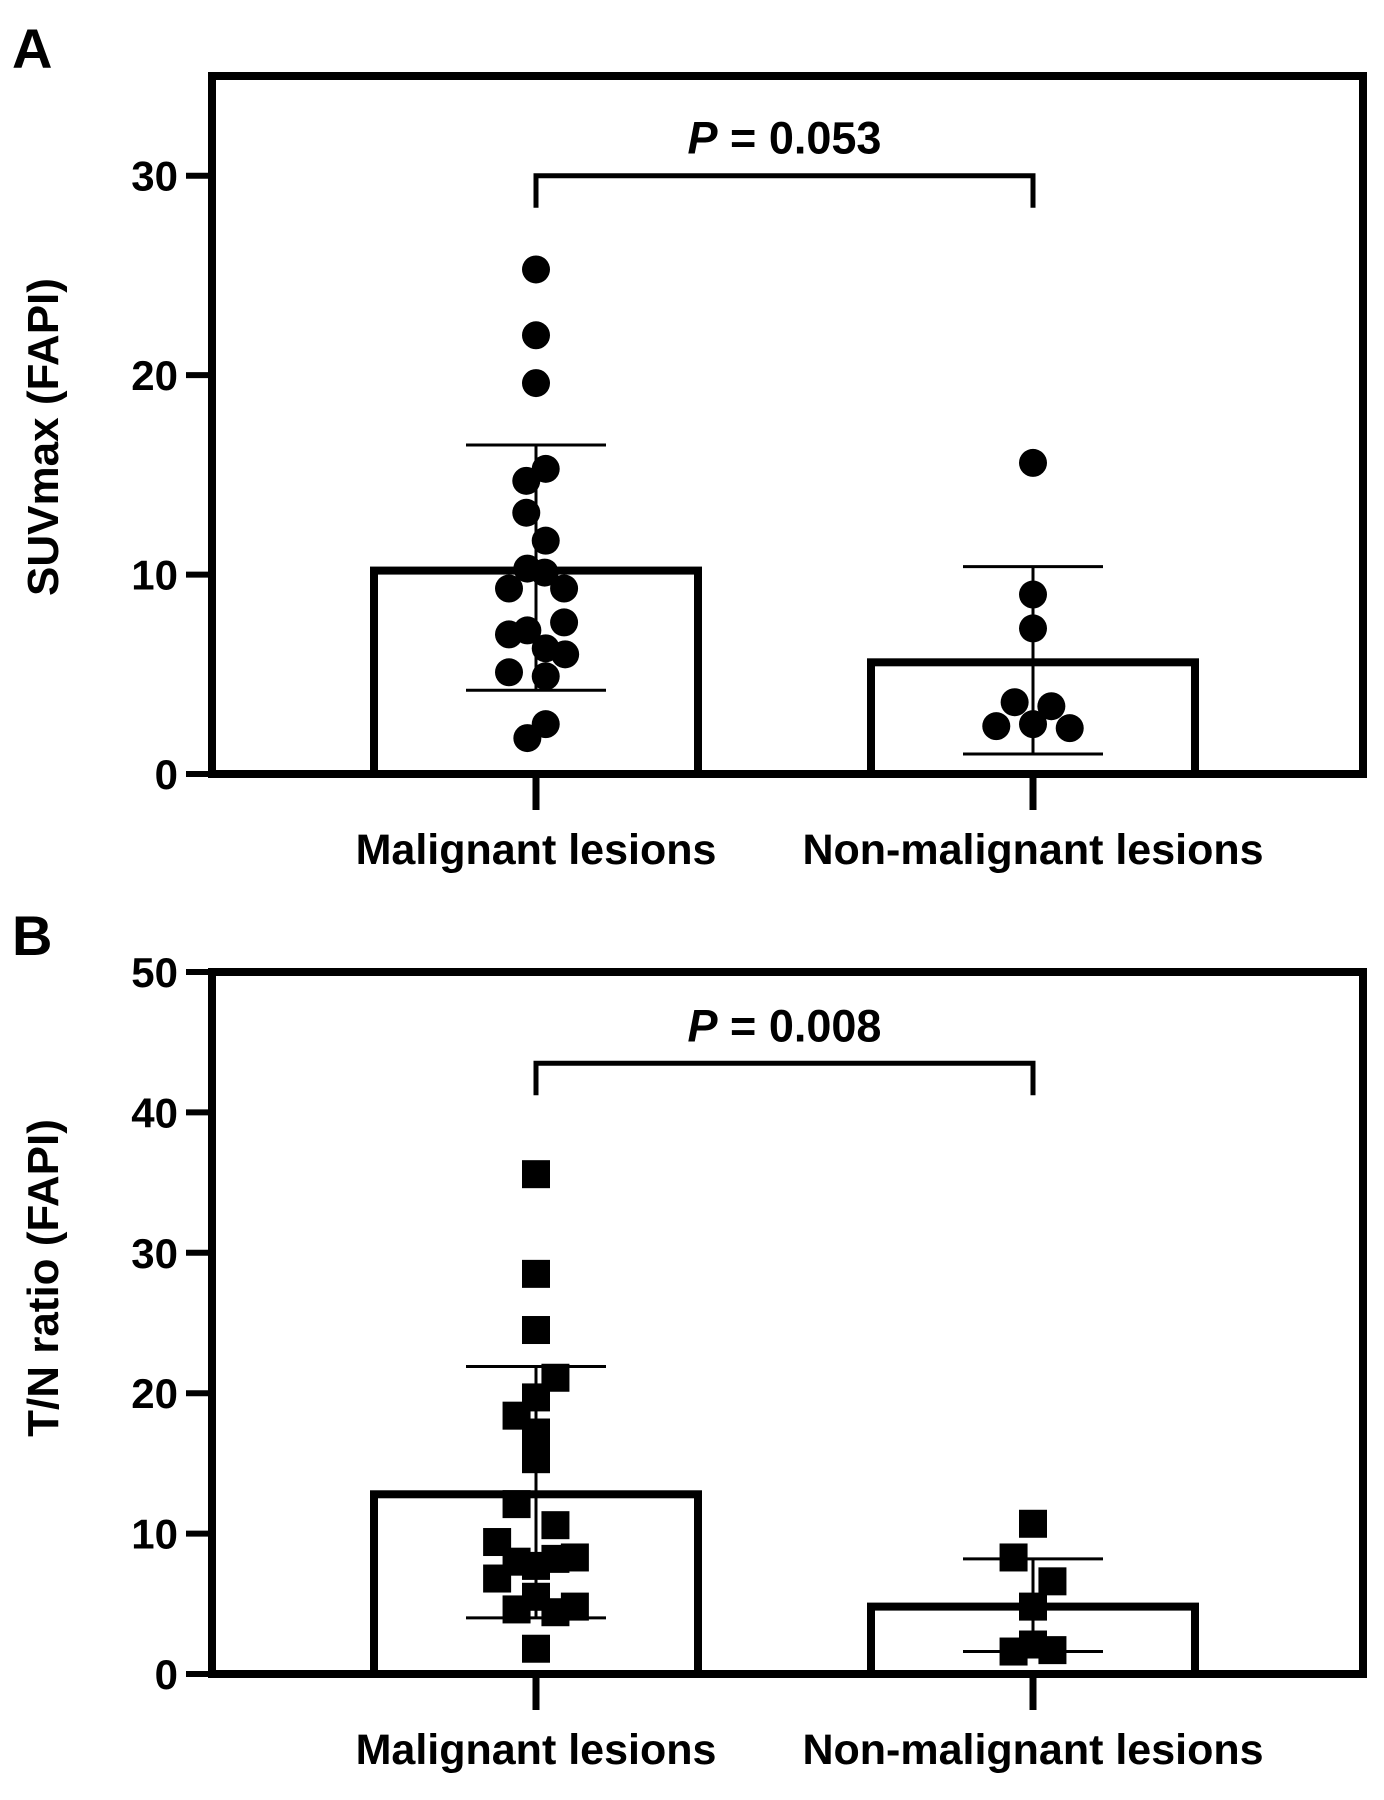 This screenshot has width=1384, height=1800. Describe the element at coordinates (32, 48) in the screenshot. I see `panel-label: A` at that location.